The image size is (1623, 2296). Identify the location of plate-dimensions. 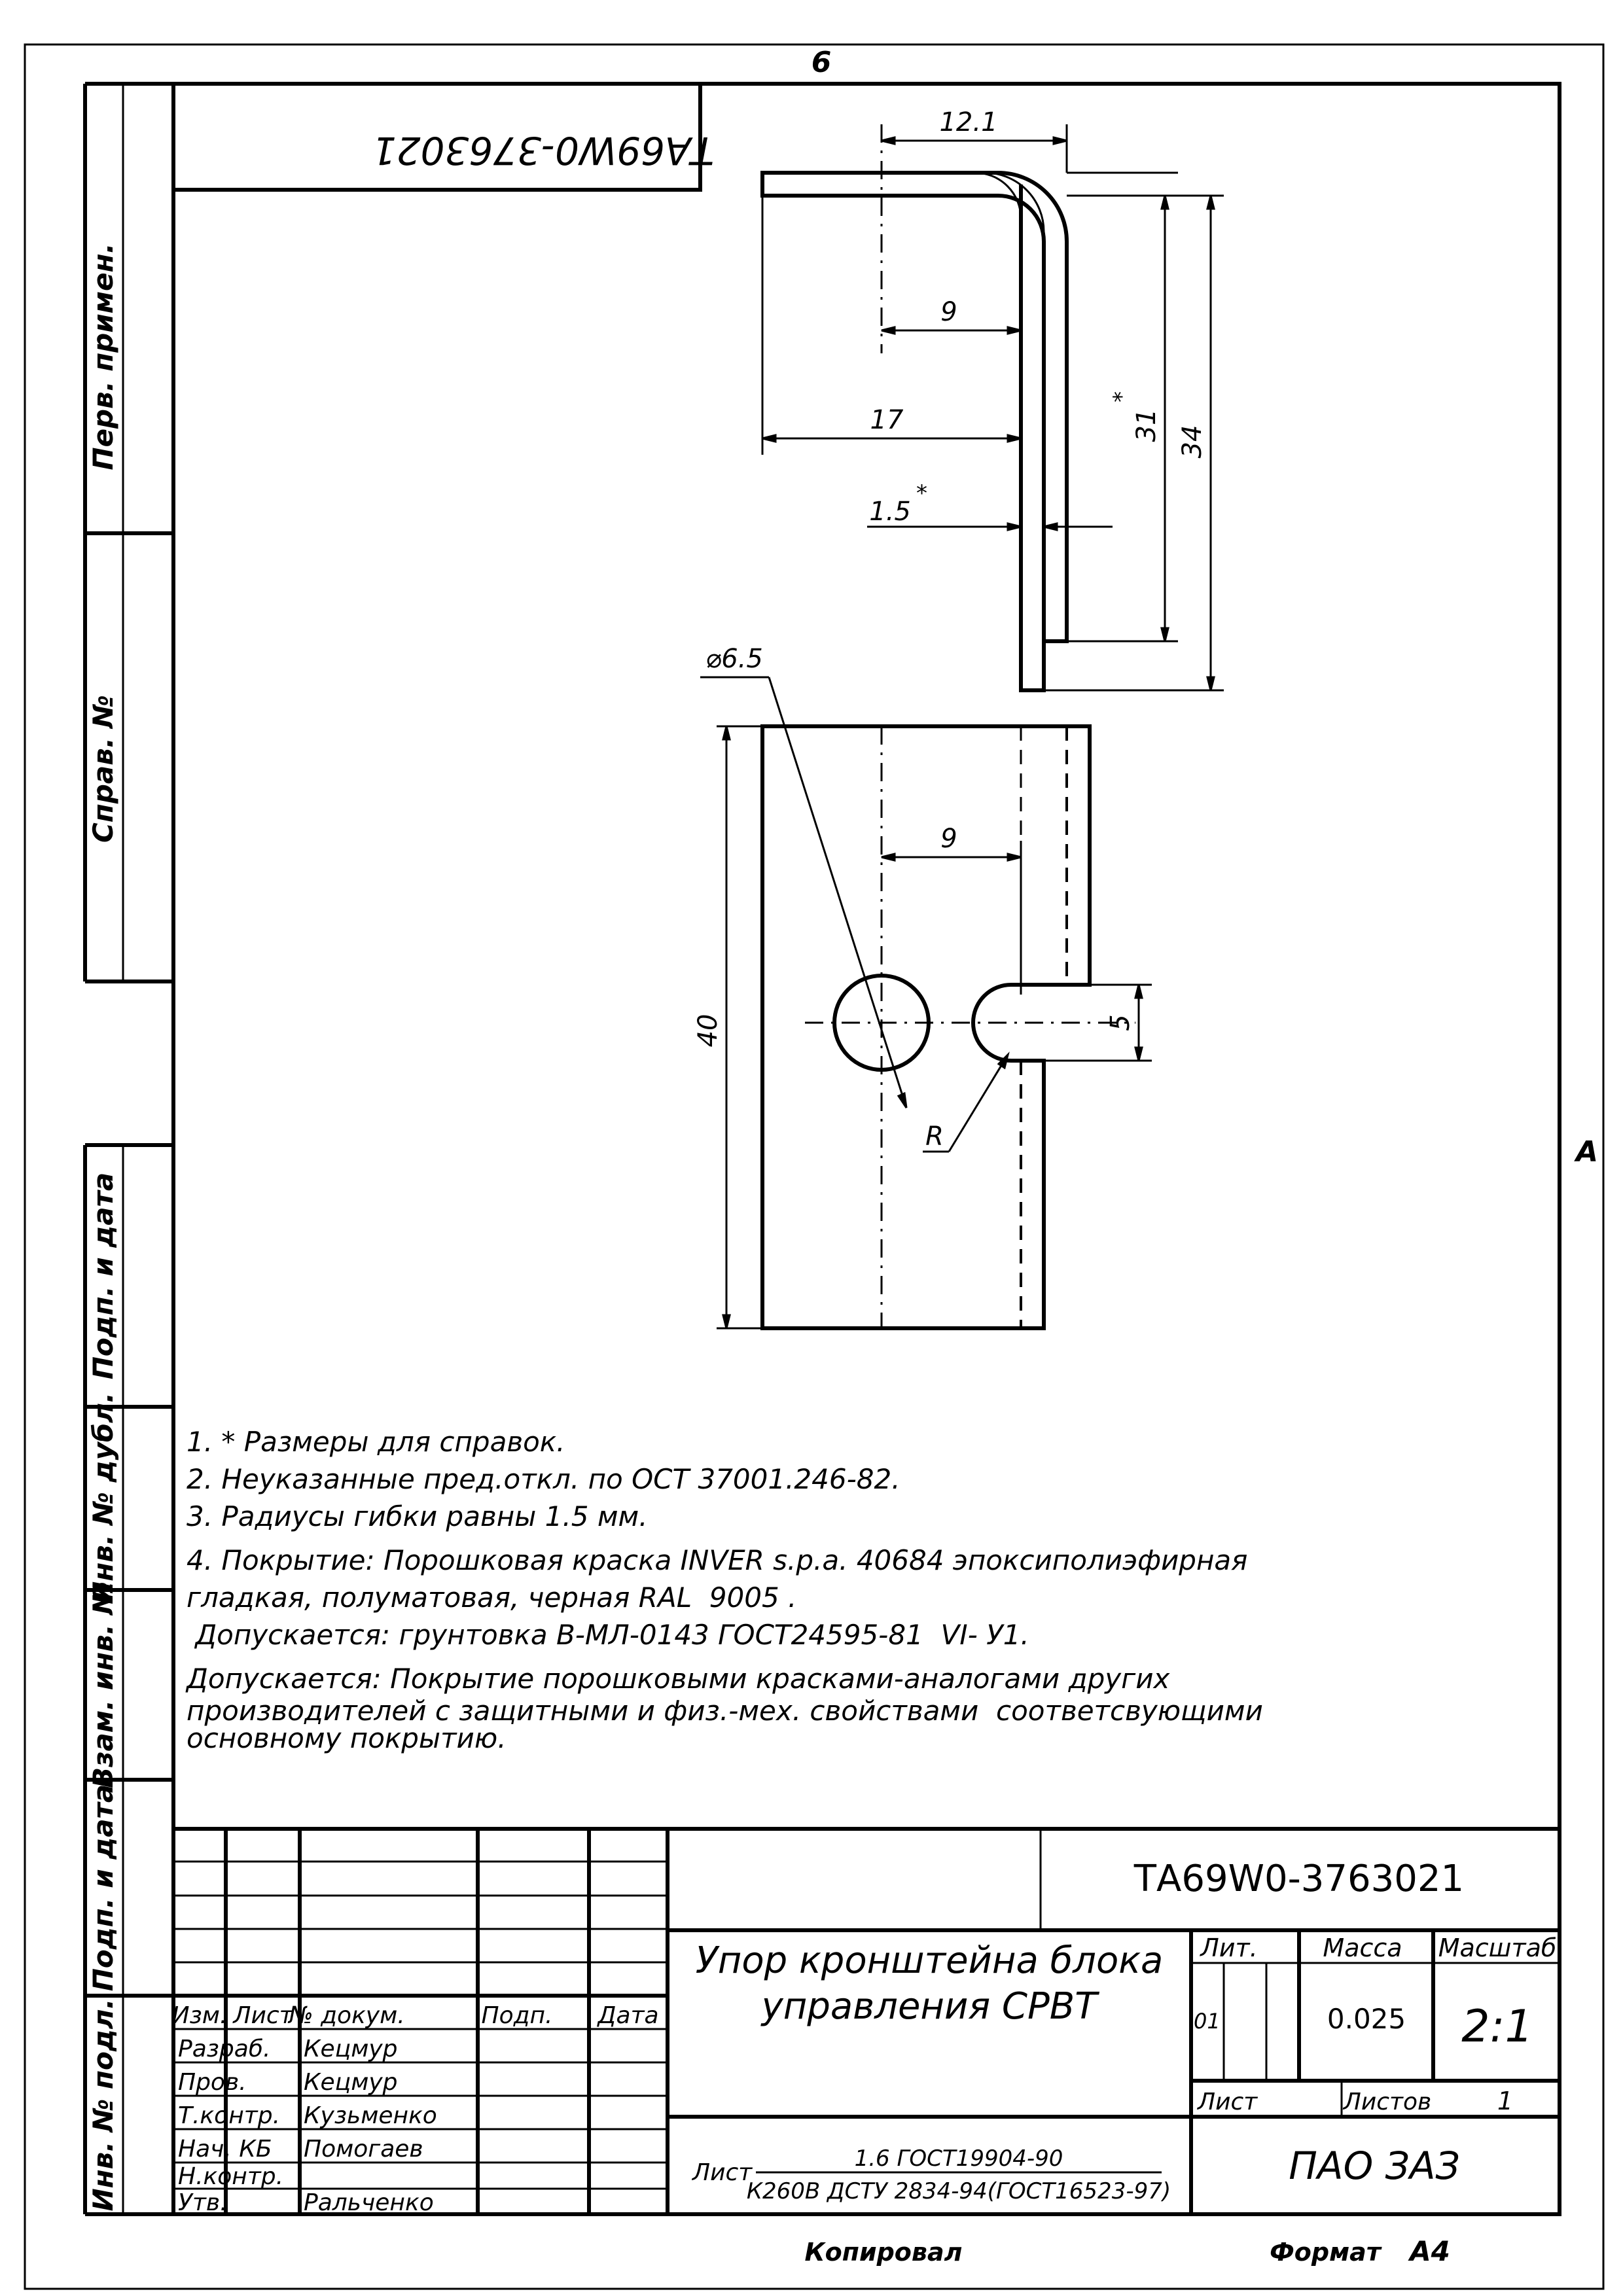
(926, 1003).